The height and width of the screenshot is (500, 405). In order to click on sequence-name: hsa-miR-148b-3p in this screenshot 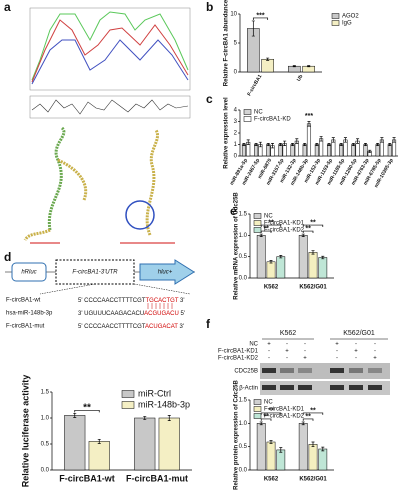, I will do `click(29, 314)`.